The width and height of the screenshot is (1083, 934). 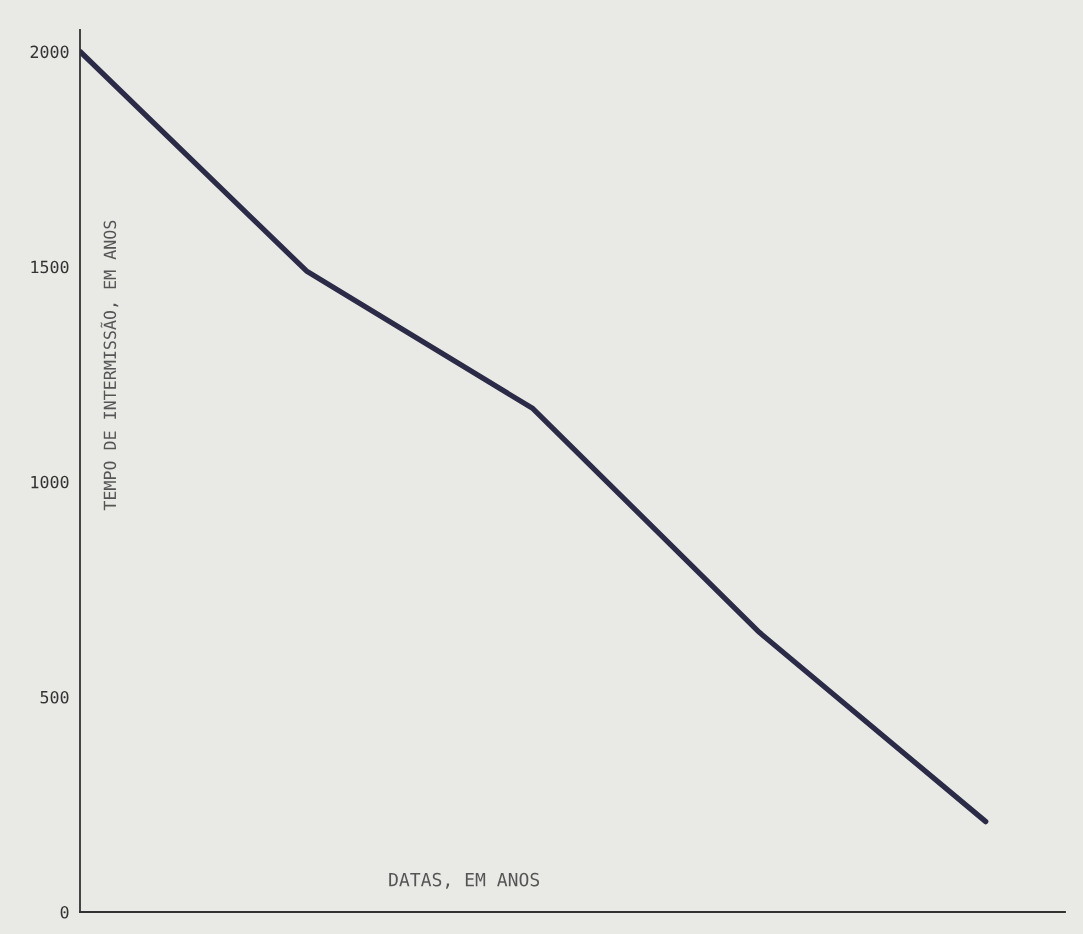 What do you see at coordinates (54, 697) in the screenshot?
I see `y-tick-label: 500` at bounding box center [54, 697].